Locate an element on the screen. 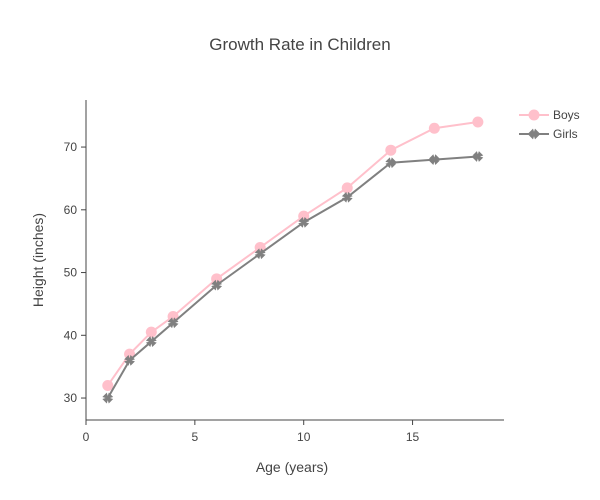 This screenshot has width=600, height=500. x-tick-label: 15 is located at coordinates (413, 437).